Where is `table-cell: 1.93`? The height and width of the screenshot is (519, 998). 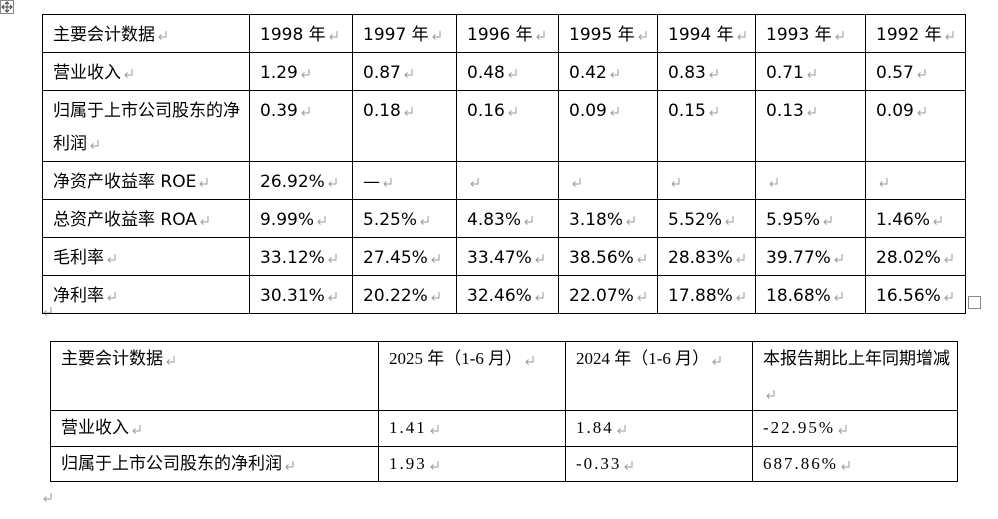 table-cell: 1.93 is located at coordinates (472, 464).